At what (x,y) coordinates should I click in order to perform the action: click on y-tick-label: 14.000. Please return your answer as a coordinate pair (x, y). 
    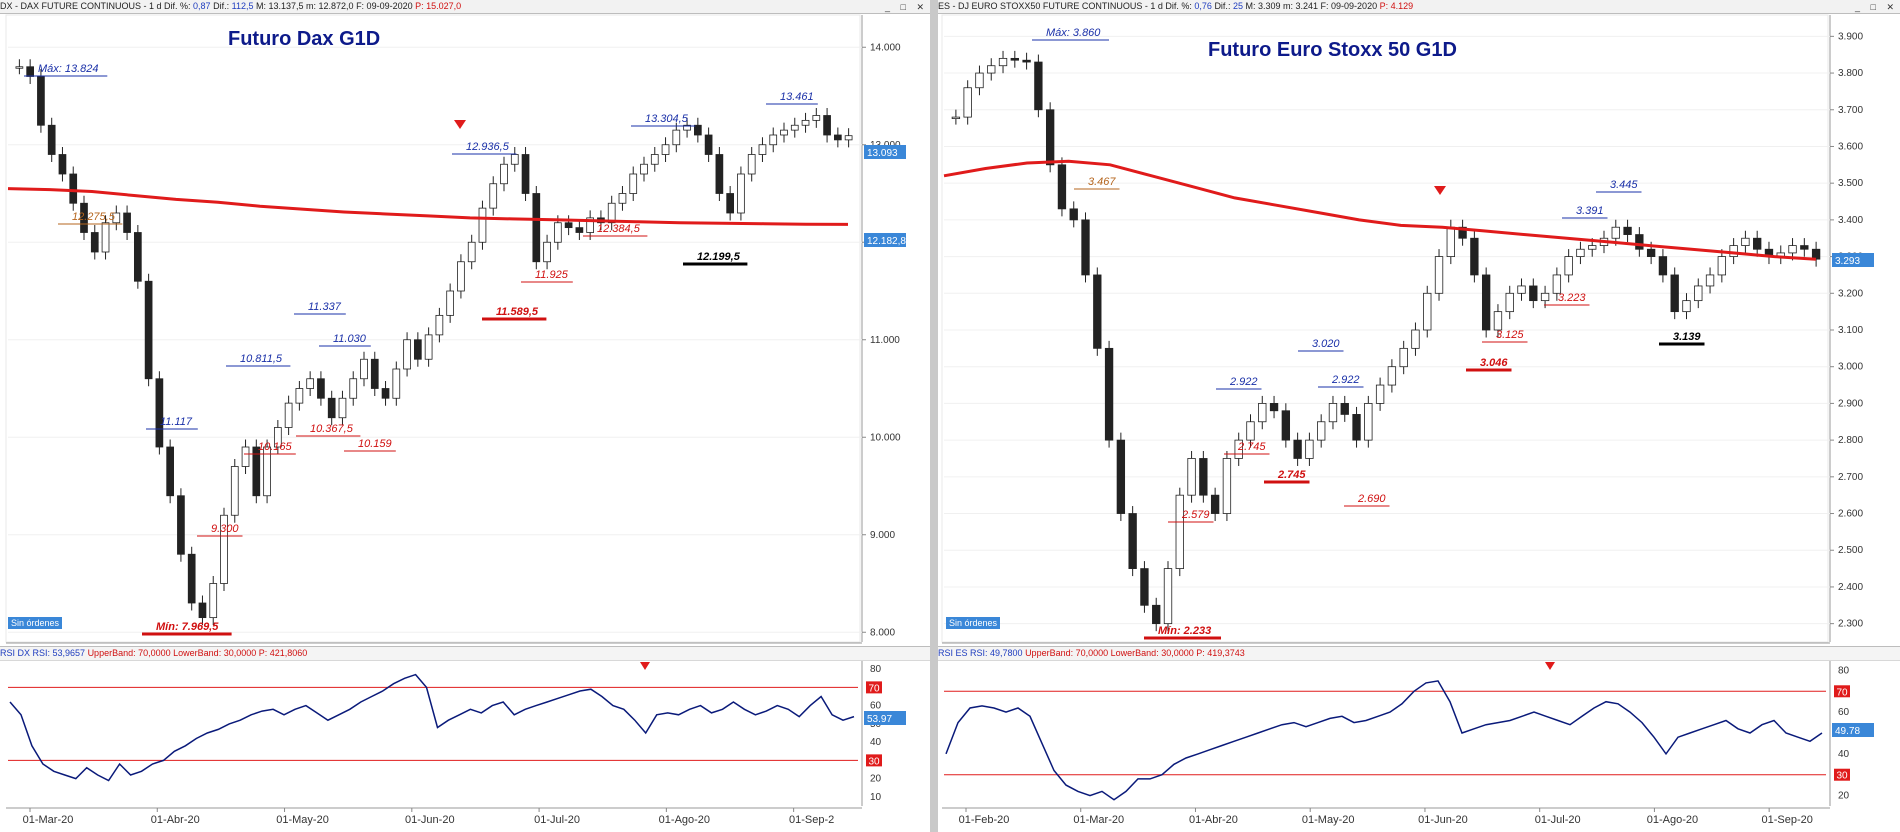
    Looking at the image, I should click on (885, 47).